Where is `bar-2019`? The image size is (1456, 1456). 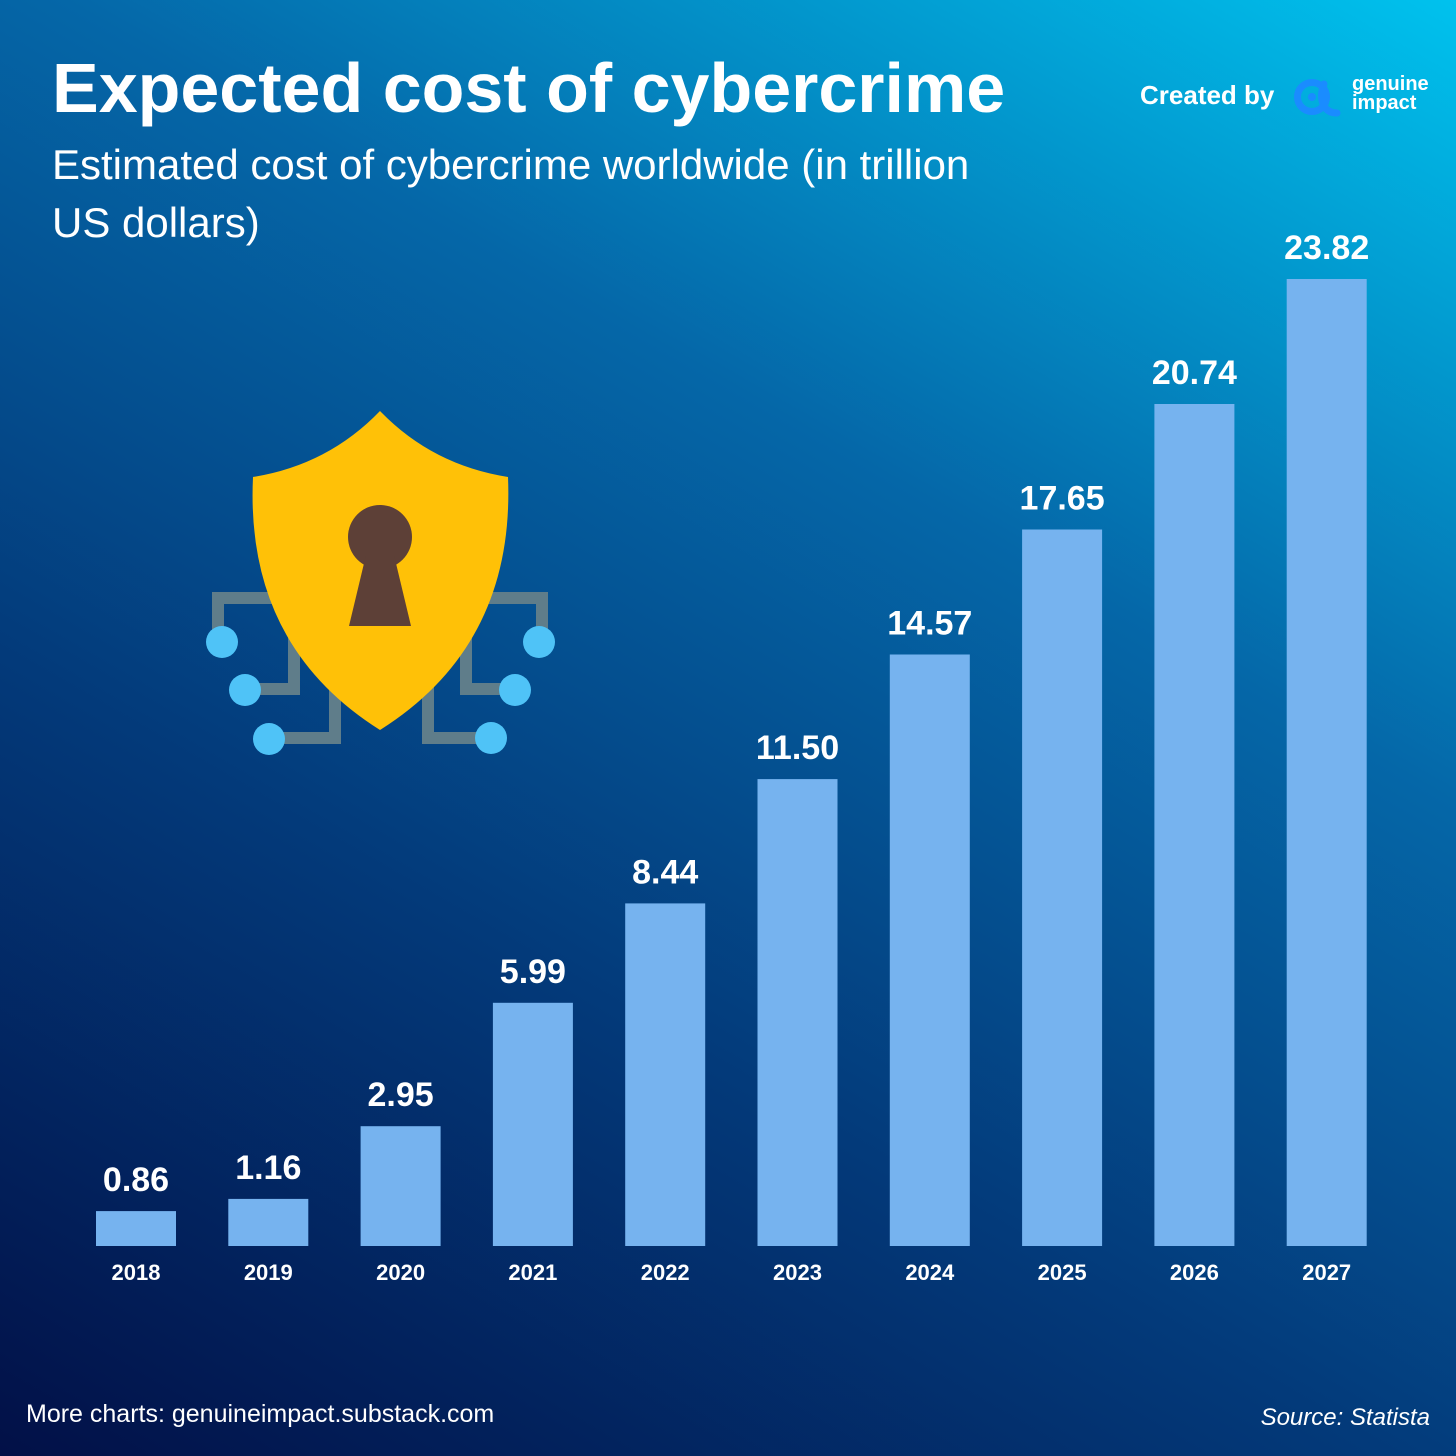
bar-2019 is located at coordinates (268, 1222).